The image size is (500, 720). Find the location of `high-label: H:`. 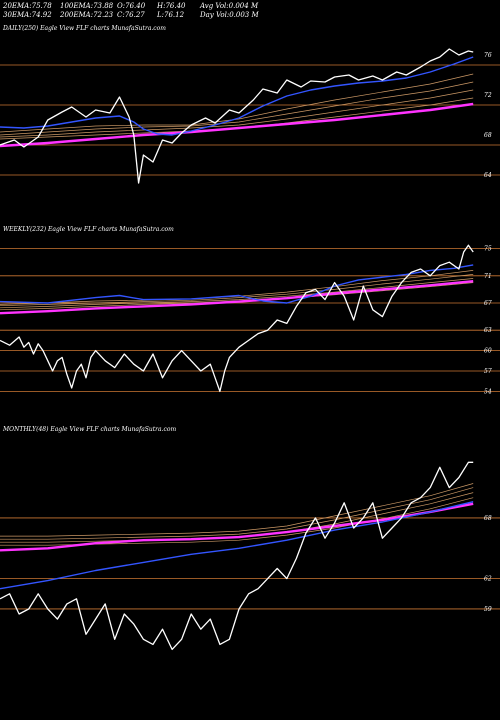

high-label: H: is located at coordinates (161, 6).